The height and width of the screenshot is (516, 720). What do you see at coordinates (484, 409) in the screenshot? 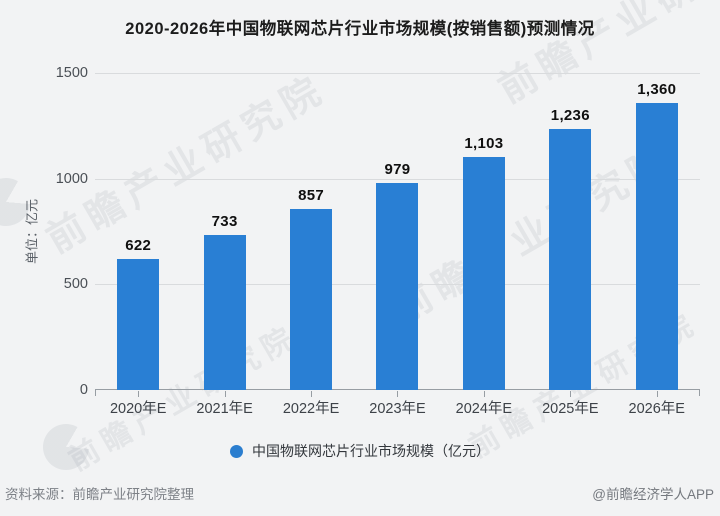
I see `x-tick-2024: 2024年E` at bounding box center [484, 409].